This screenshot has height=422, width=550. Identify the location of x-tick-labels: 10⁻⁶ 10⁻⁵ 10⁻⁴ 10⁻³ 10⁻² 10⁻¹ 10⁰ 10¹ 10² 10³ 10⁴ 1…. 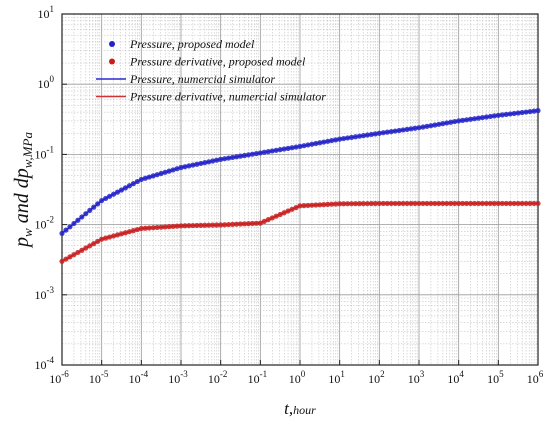
(296, 377).